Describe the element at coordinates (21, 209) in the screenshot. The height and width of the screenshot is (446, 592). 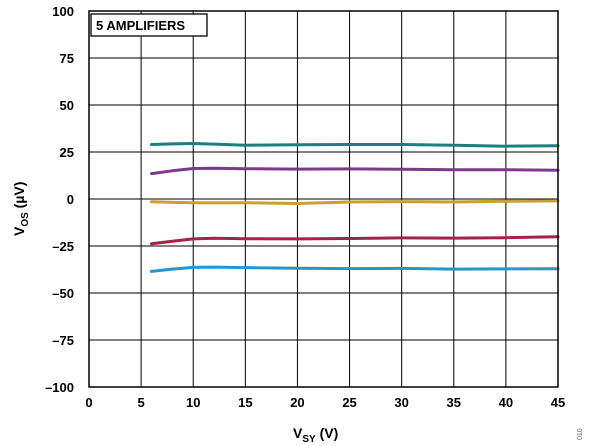
I see `y-axis-label: VOS (µV)` at that location.